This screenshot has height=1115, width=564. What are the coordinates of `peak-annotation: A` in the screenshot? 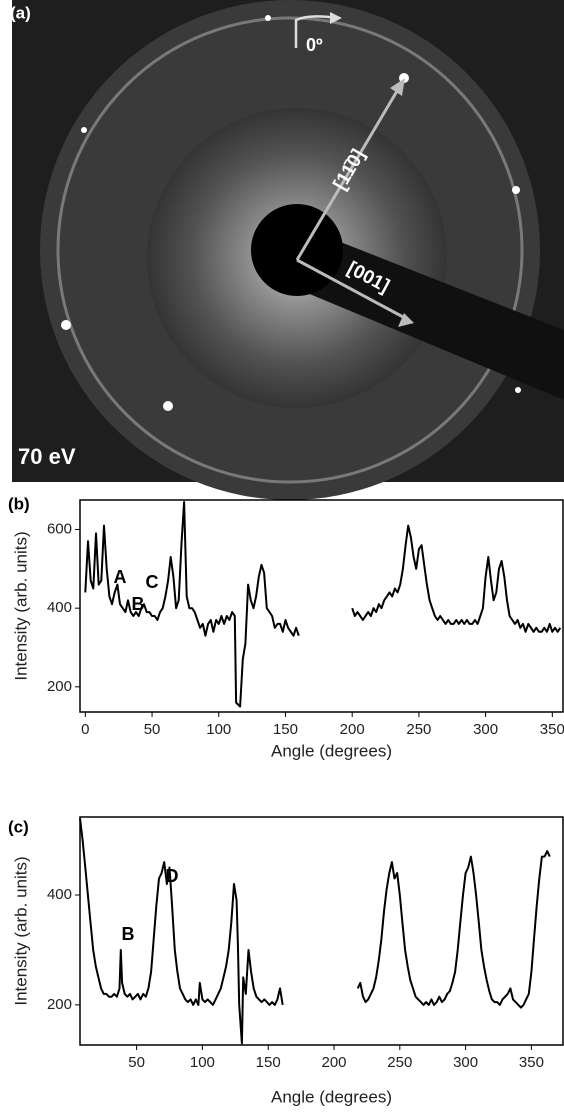 It's located at (120, 577).